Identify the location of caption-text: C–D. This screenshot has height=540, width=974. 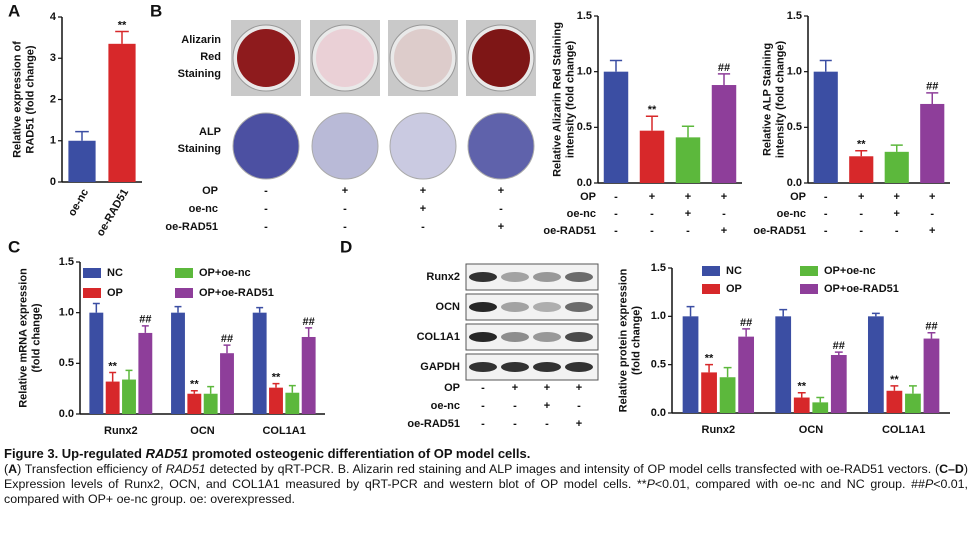
(951, 469).